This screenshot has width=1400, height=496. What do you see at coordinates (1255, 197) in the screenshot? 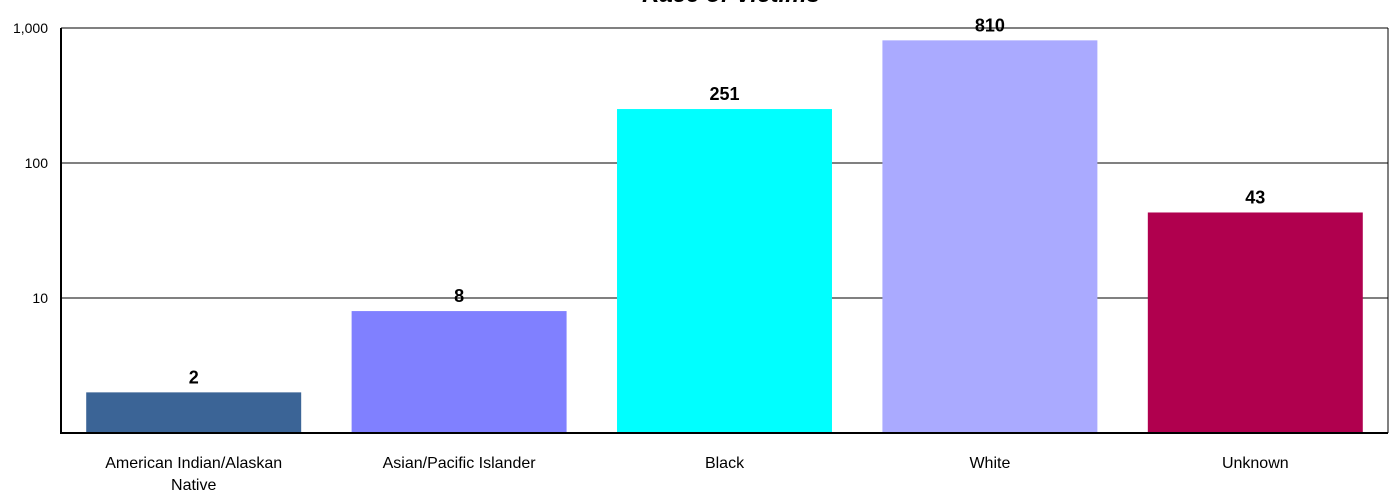
I see `data-label: 43` at bounding box center [1255, 197].